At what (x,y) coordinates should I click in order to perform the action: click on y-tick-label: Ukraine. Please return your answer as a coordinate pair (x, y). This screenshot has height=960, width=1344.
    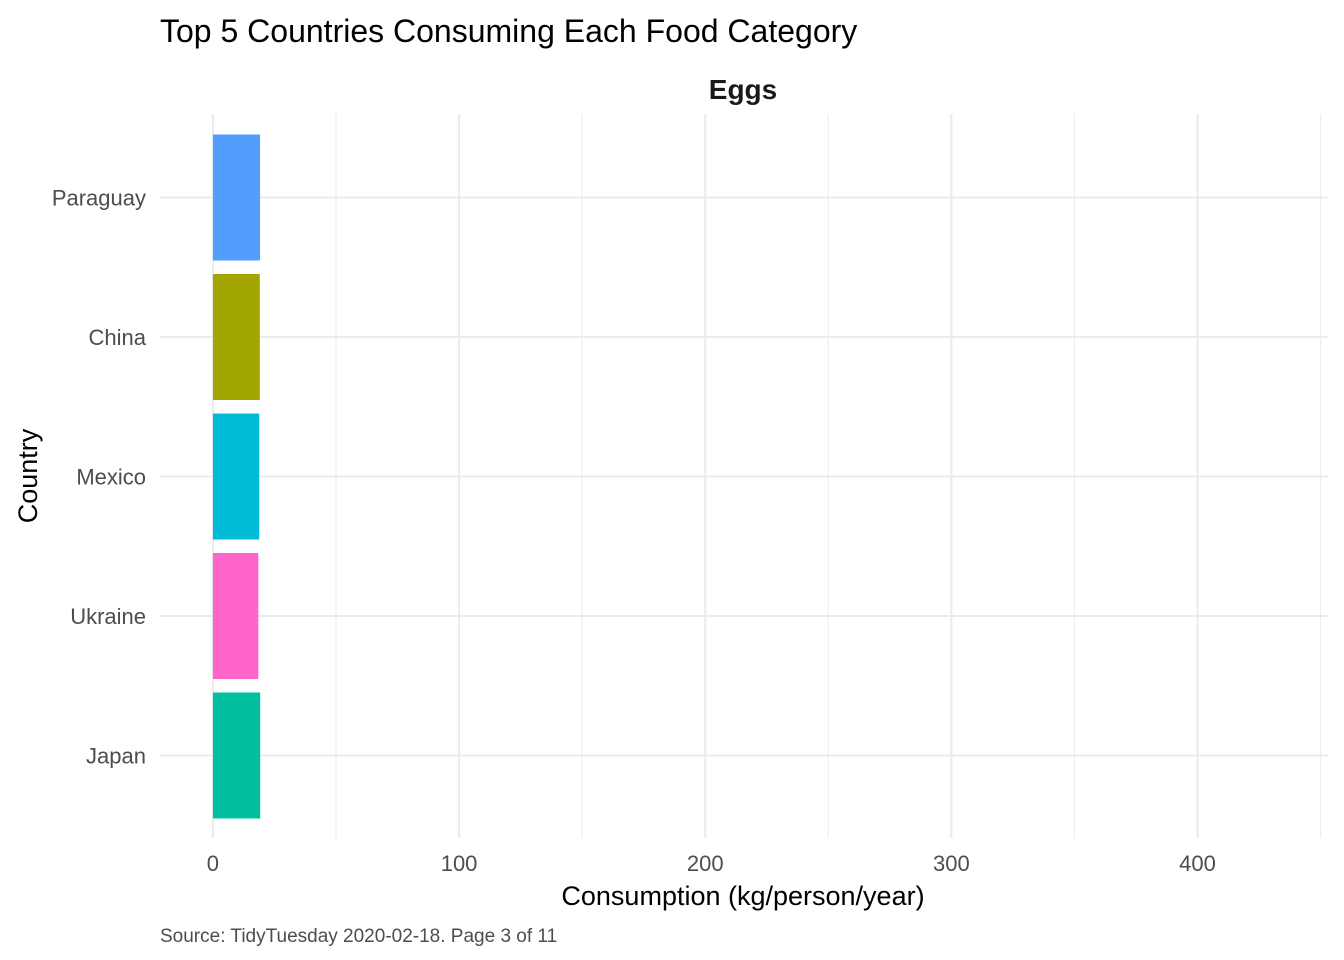
    Looking at the image, I should click on (108, 616).